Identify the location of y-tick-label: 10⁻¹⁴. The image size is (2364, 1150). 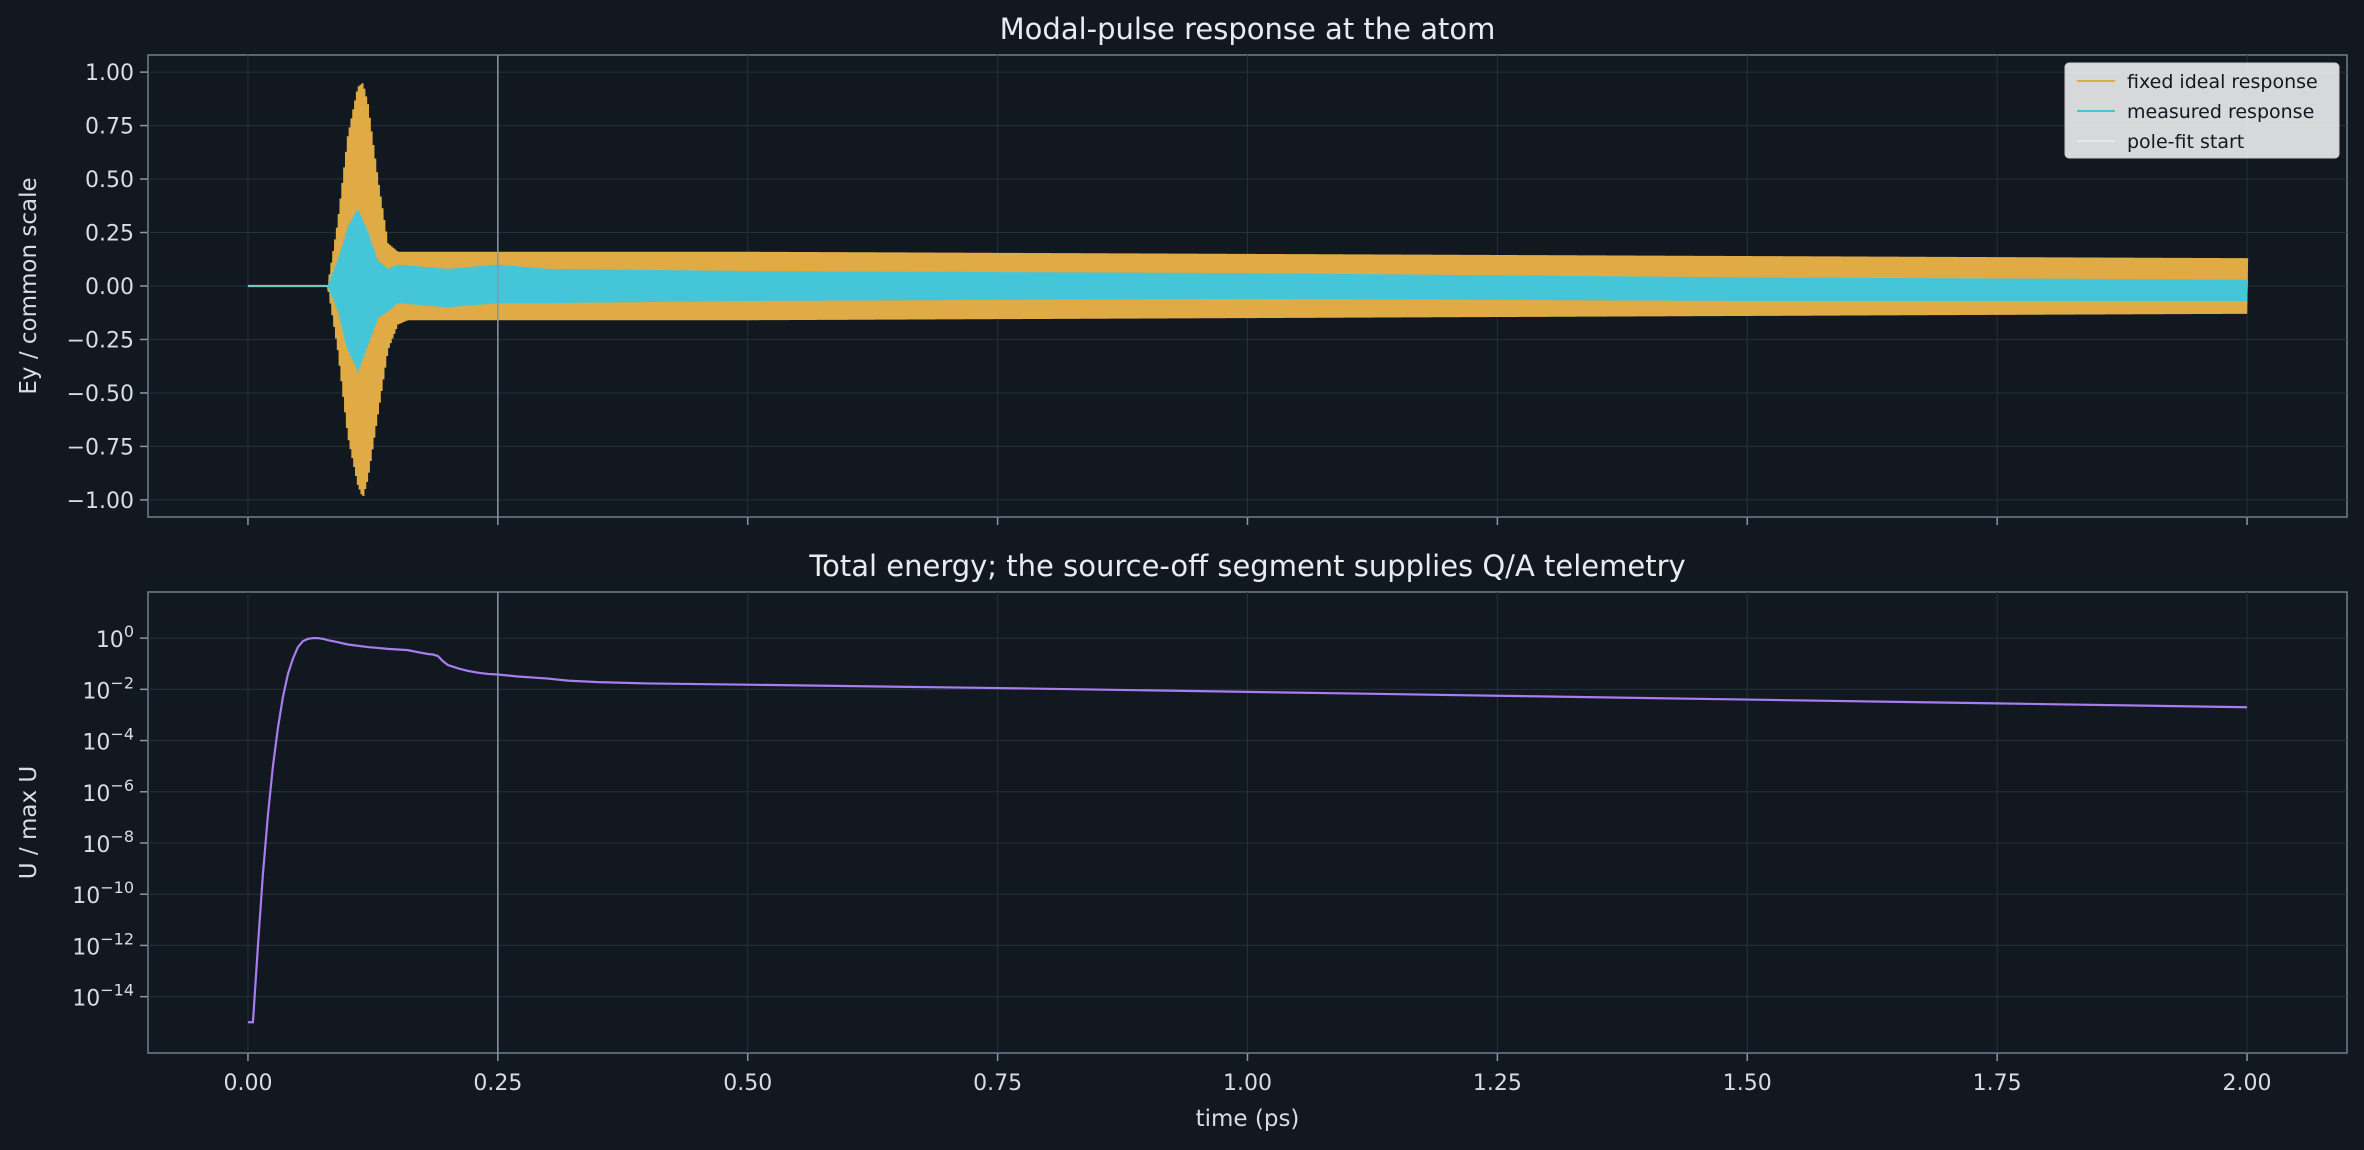
(103, 996).